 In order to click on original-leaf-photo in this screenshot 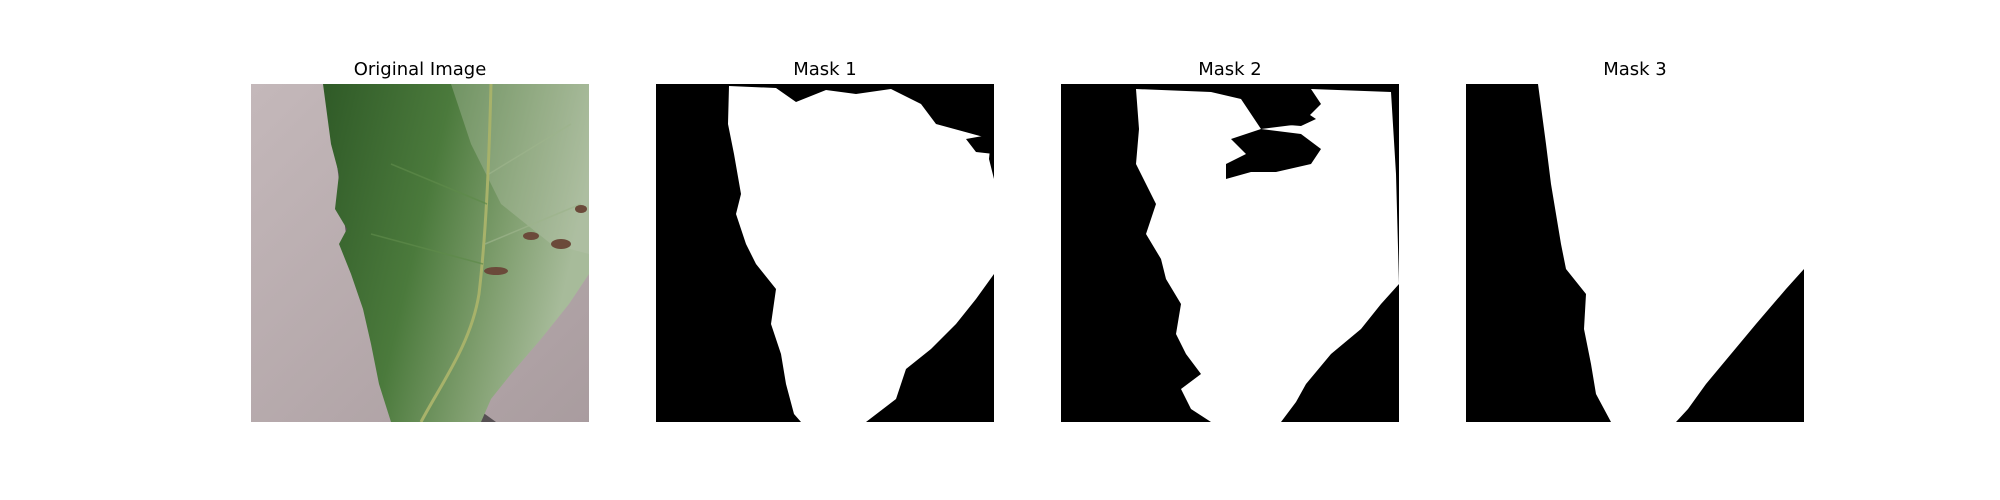, I will do `click(420, 253)`.